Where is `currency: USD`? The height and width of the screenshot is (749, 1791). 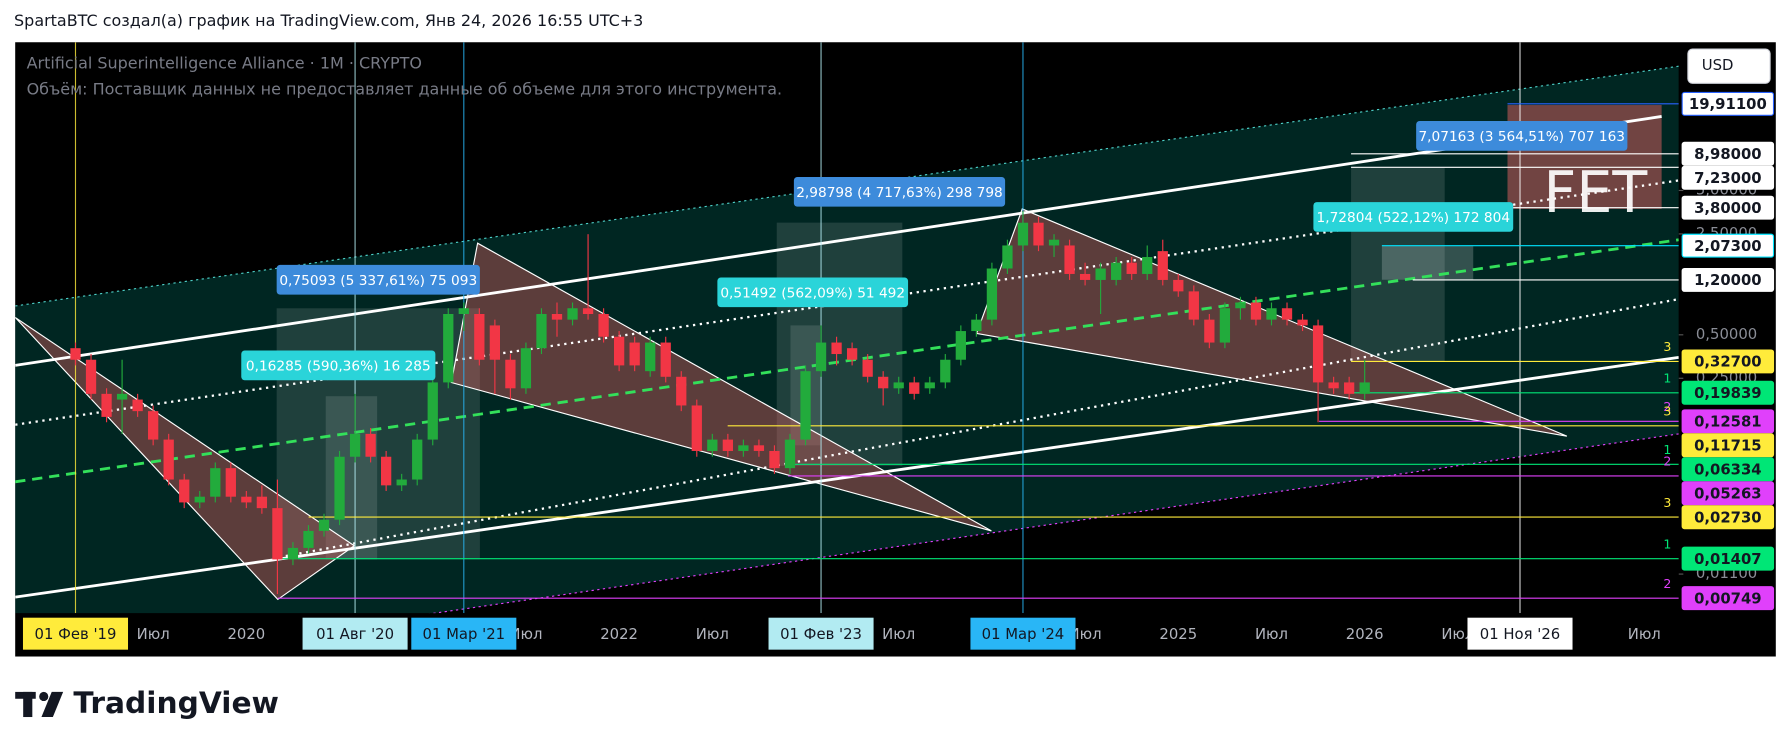
currency: USD is located at coordinates (1718, 65).